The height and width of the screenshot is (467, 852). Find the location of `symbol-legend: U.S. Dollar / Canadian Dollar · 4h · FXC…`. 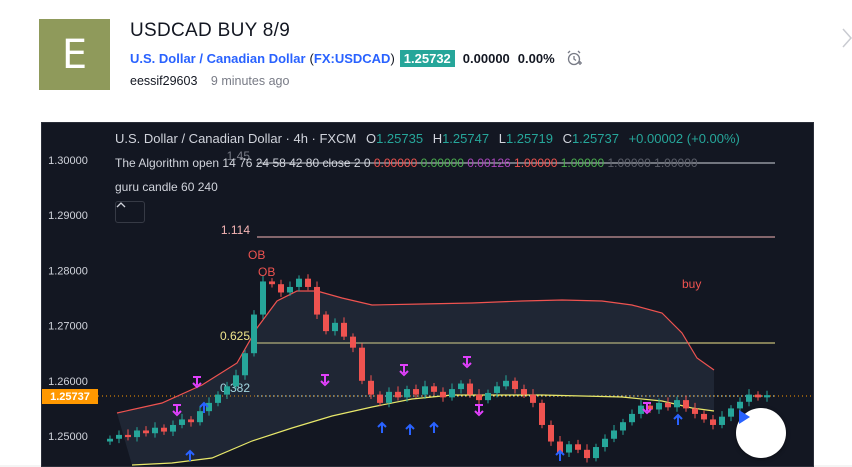

symbol-legend: U.S. Dollar / Canadian Dollar · 4h · FXC… is located at coordinates (427, 138).